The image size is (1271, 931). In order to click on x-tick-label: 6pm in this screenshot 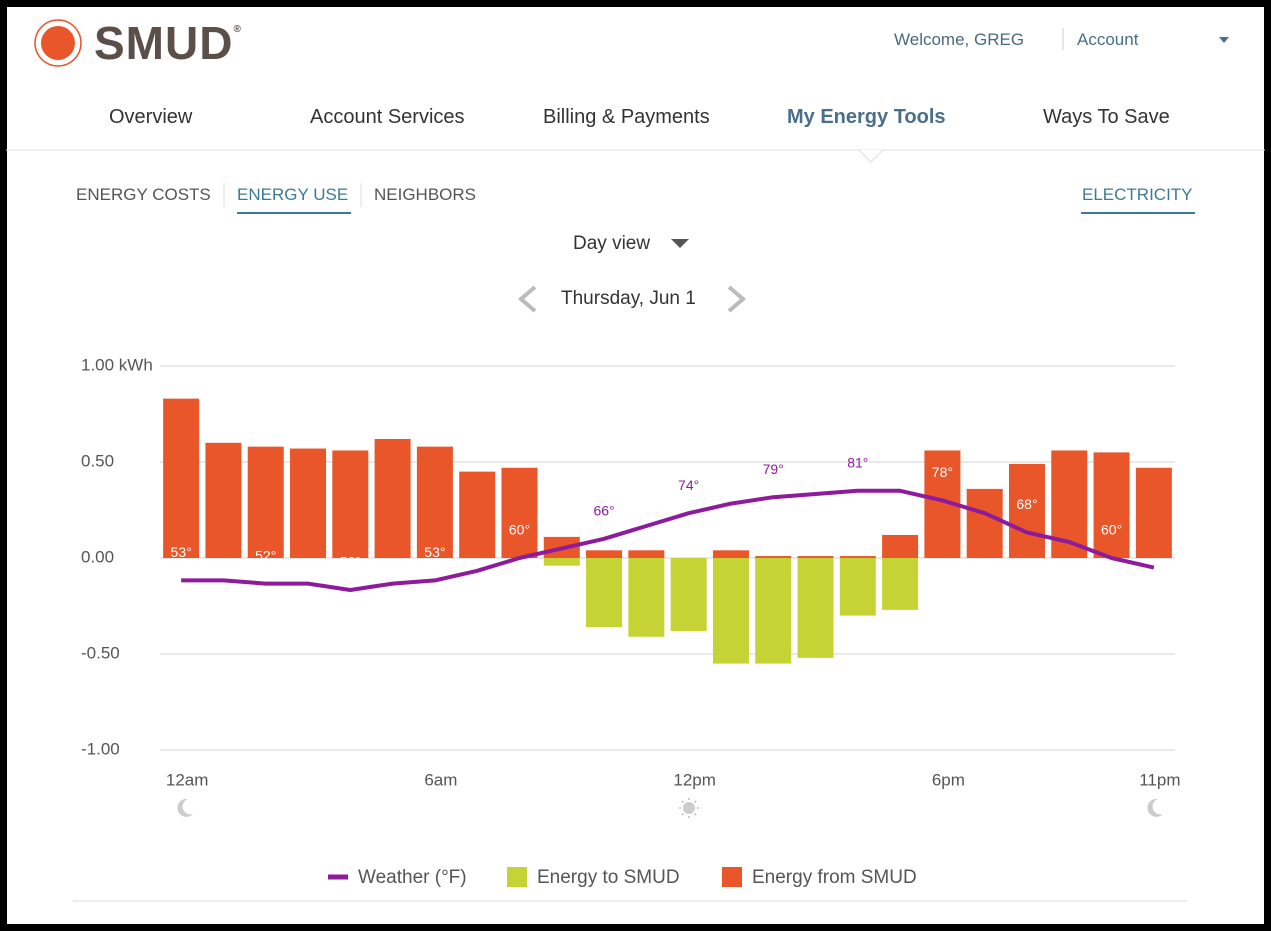, I will do `click(948, 779)`.